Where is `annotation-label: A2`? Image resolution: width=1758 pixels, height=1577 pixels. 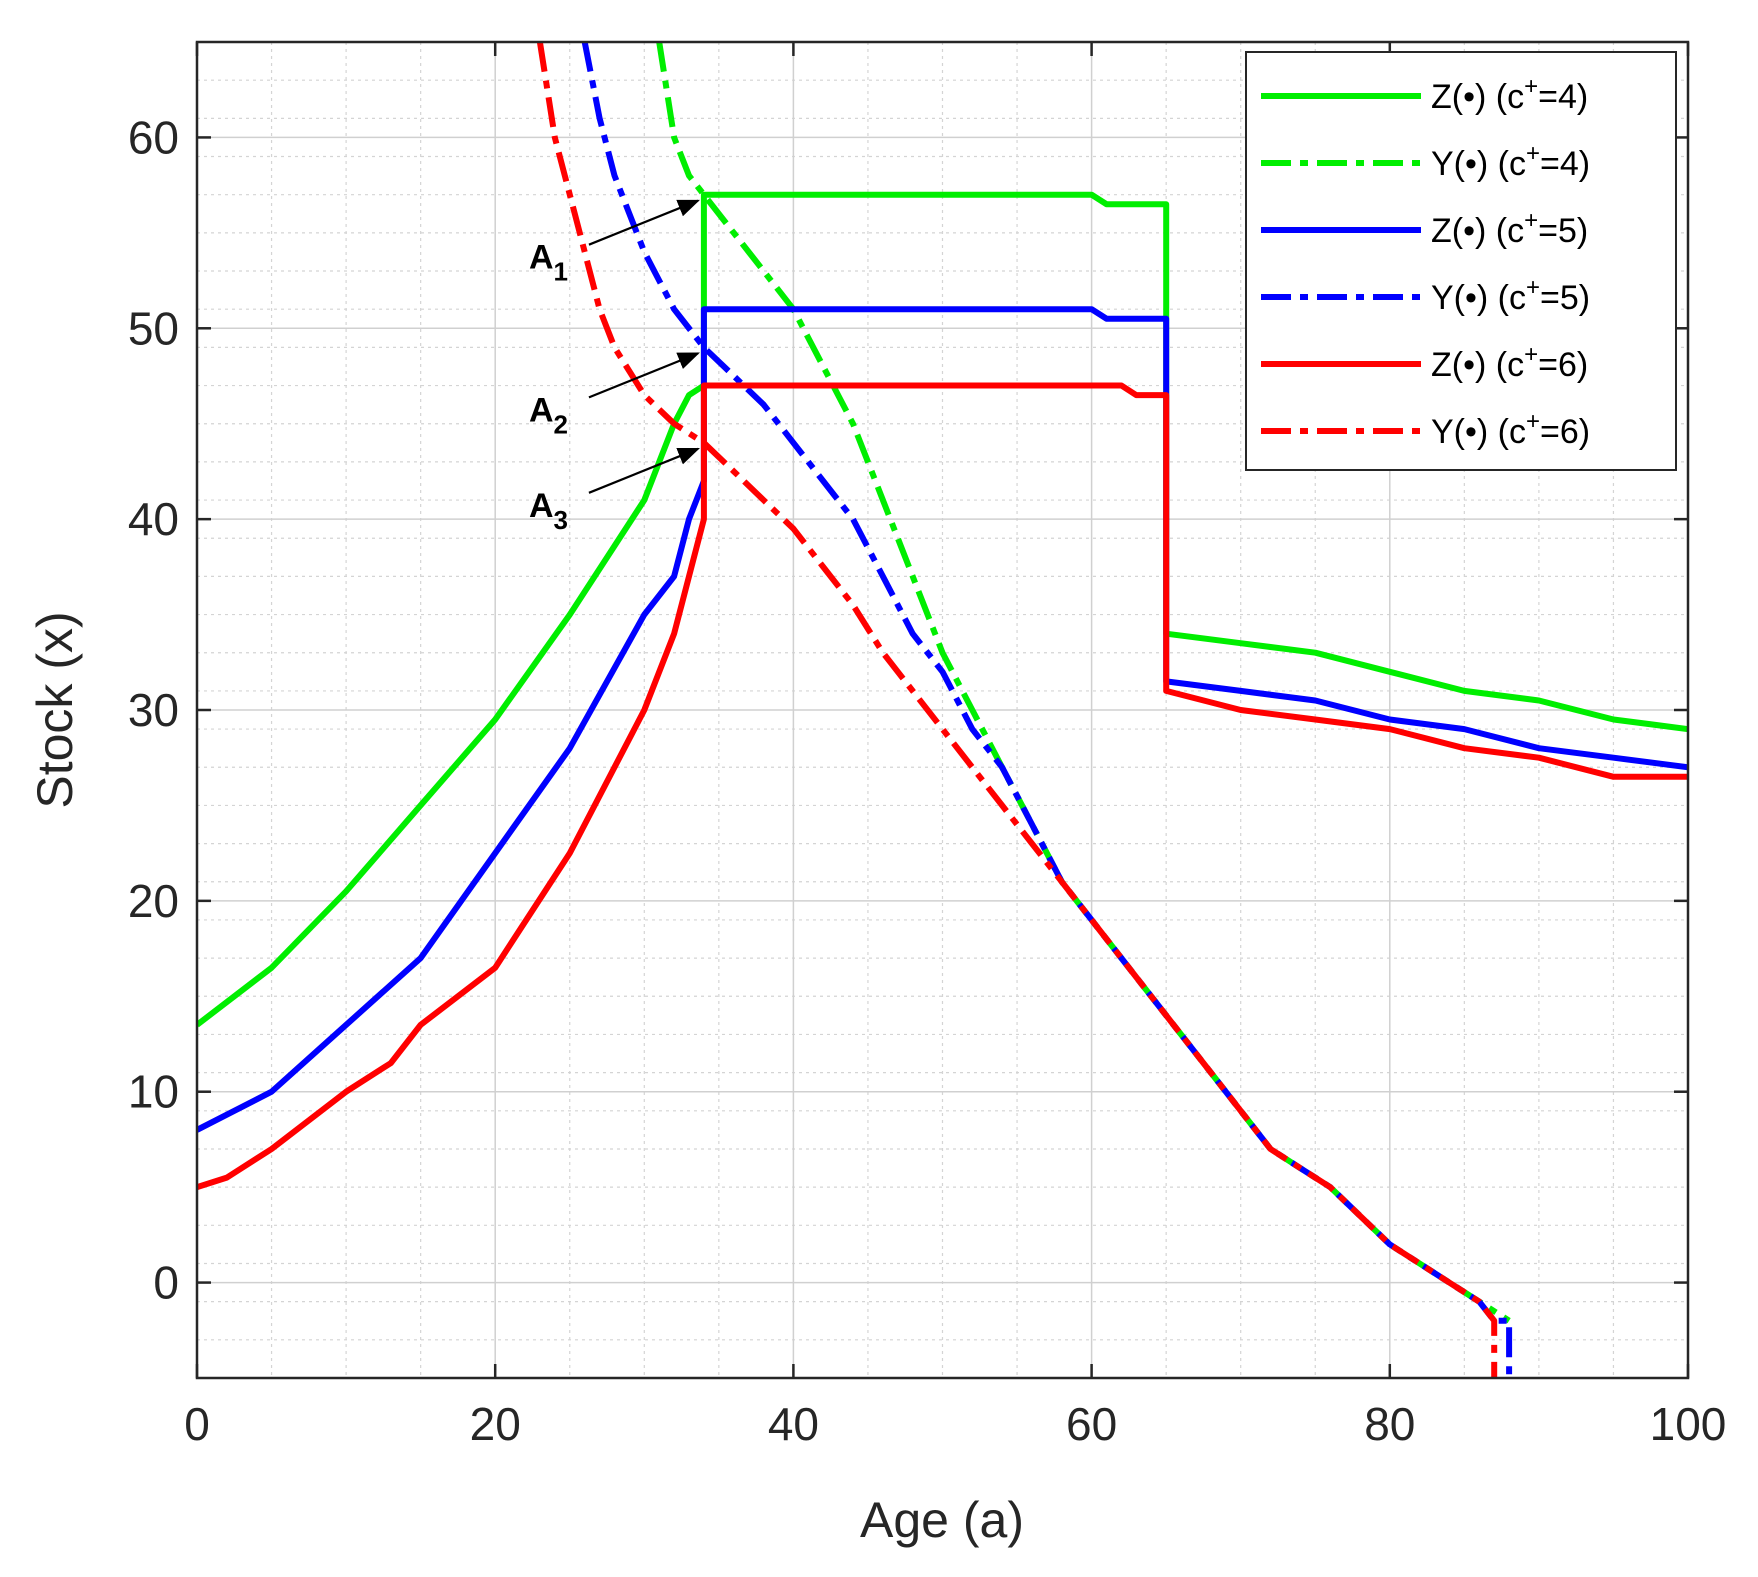
annotation-label: A2 is located at coordinates (548, 415).